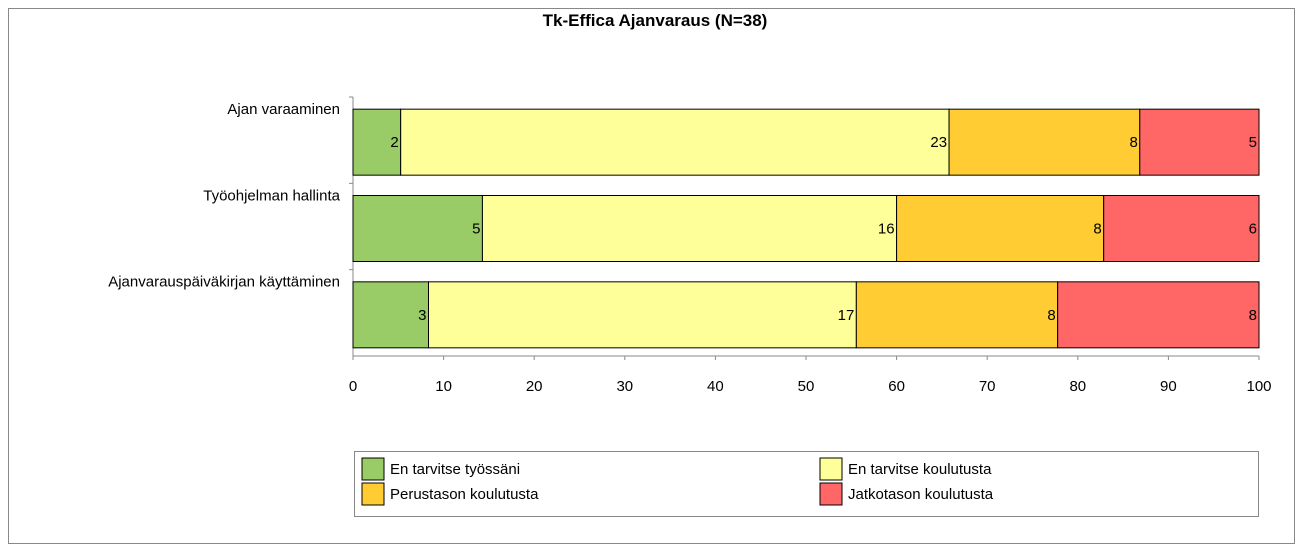 The width and height of the screenshot is (1303, 552). What do you see at coordinates (920, 469) in the screenshot?
I see `legend-label: En tarvitse koulutusta` at bounding box center [920, 469].